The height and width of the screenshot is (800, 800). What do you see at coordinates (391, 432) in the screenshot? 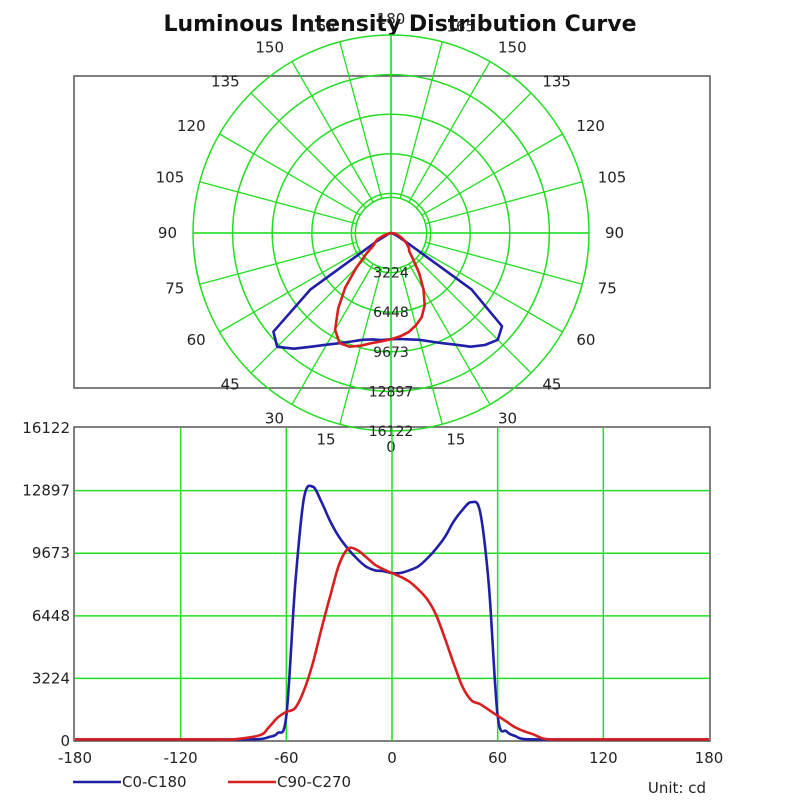
I see `polar-radial-label: 16122` at bounding box center [391, 432].